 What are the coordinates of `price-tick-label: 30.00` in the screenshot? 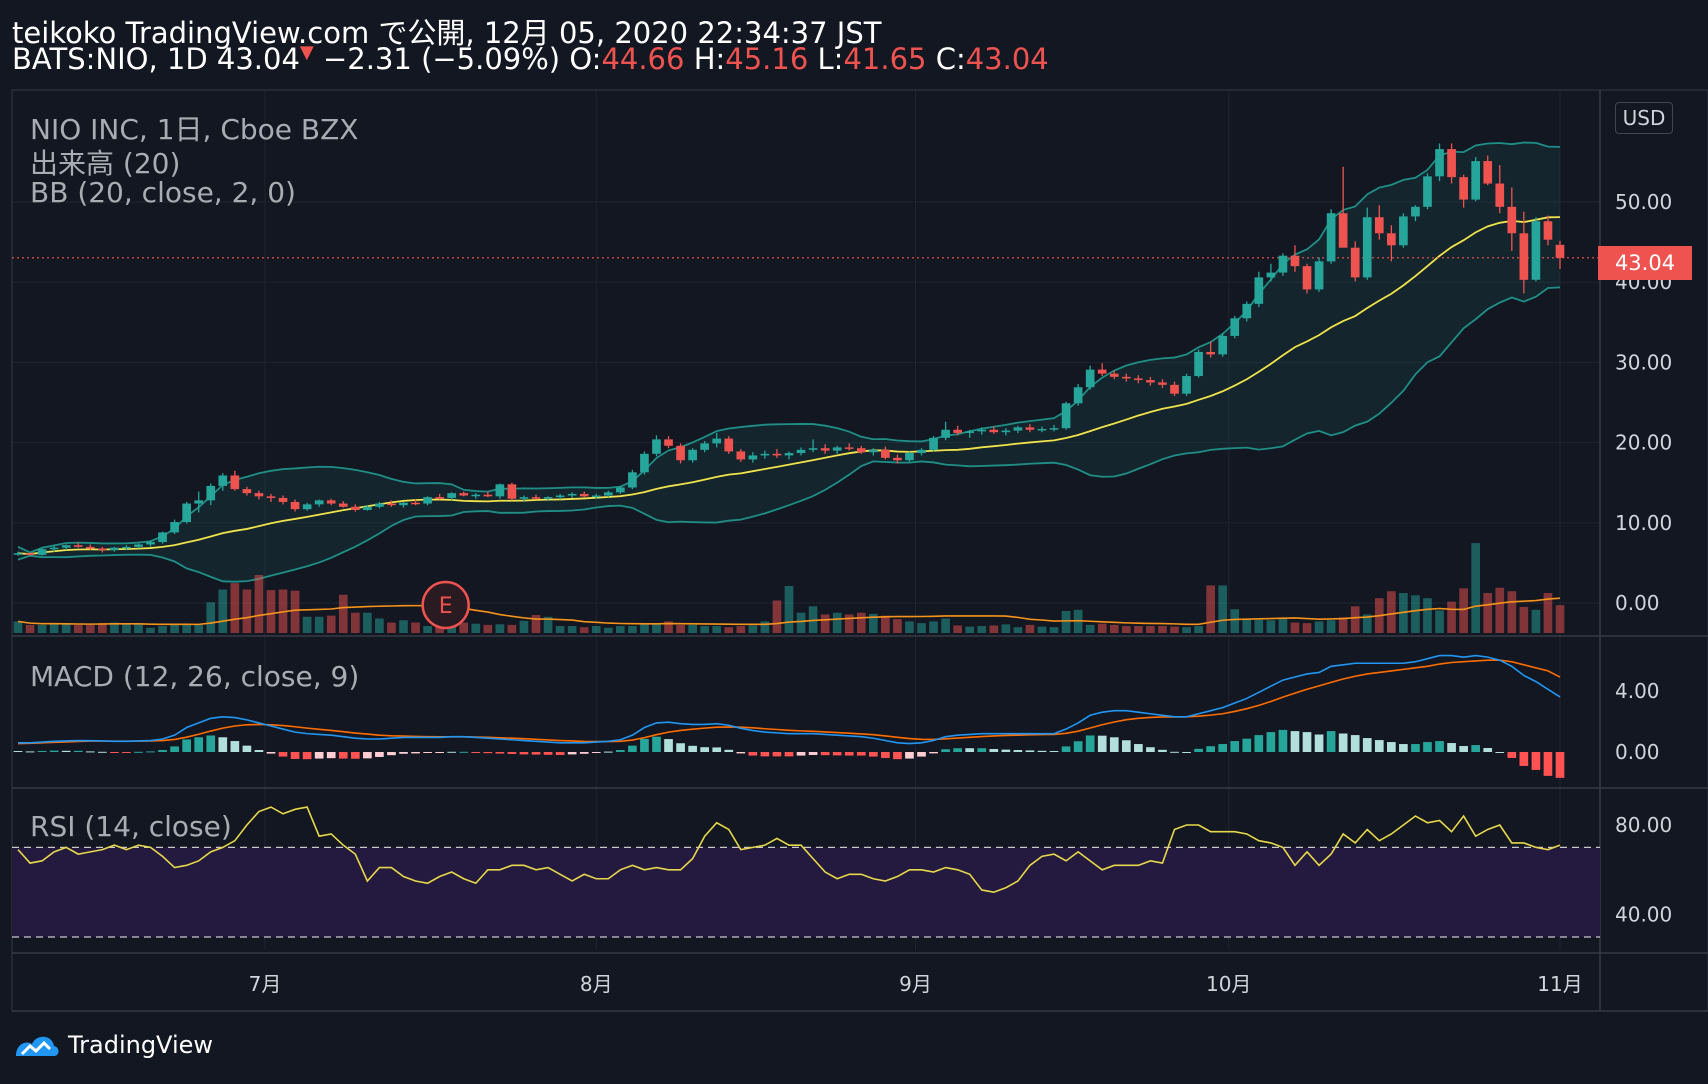 It's located at (1643, 362).